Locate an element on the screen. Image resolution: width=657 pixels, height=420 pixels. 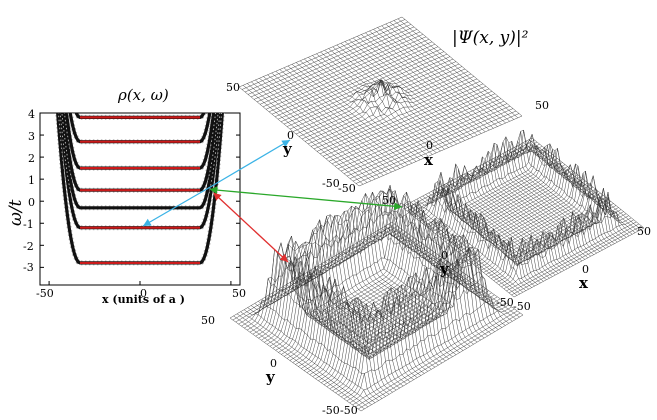
edge-ym50-label: -50 is located at coordinates (505, 302).